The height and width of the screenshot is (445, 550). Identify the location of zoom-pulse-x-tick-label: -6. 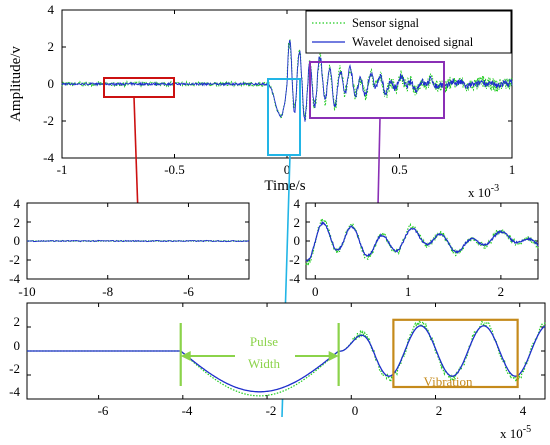
(103, 410).